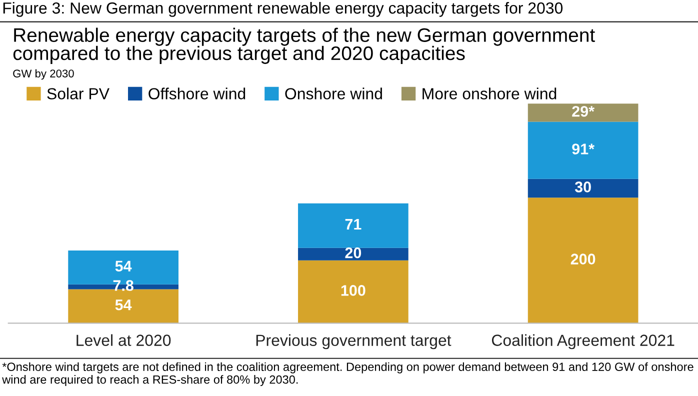 This screenshot has width=698, height=396. I want to click on data-label: 29*, so click(583, 111).